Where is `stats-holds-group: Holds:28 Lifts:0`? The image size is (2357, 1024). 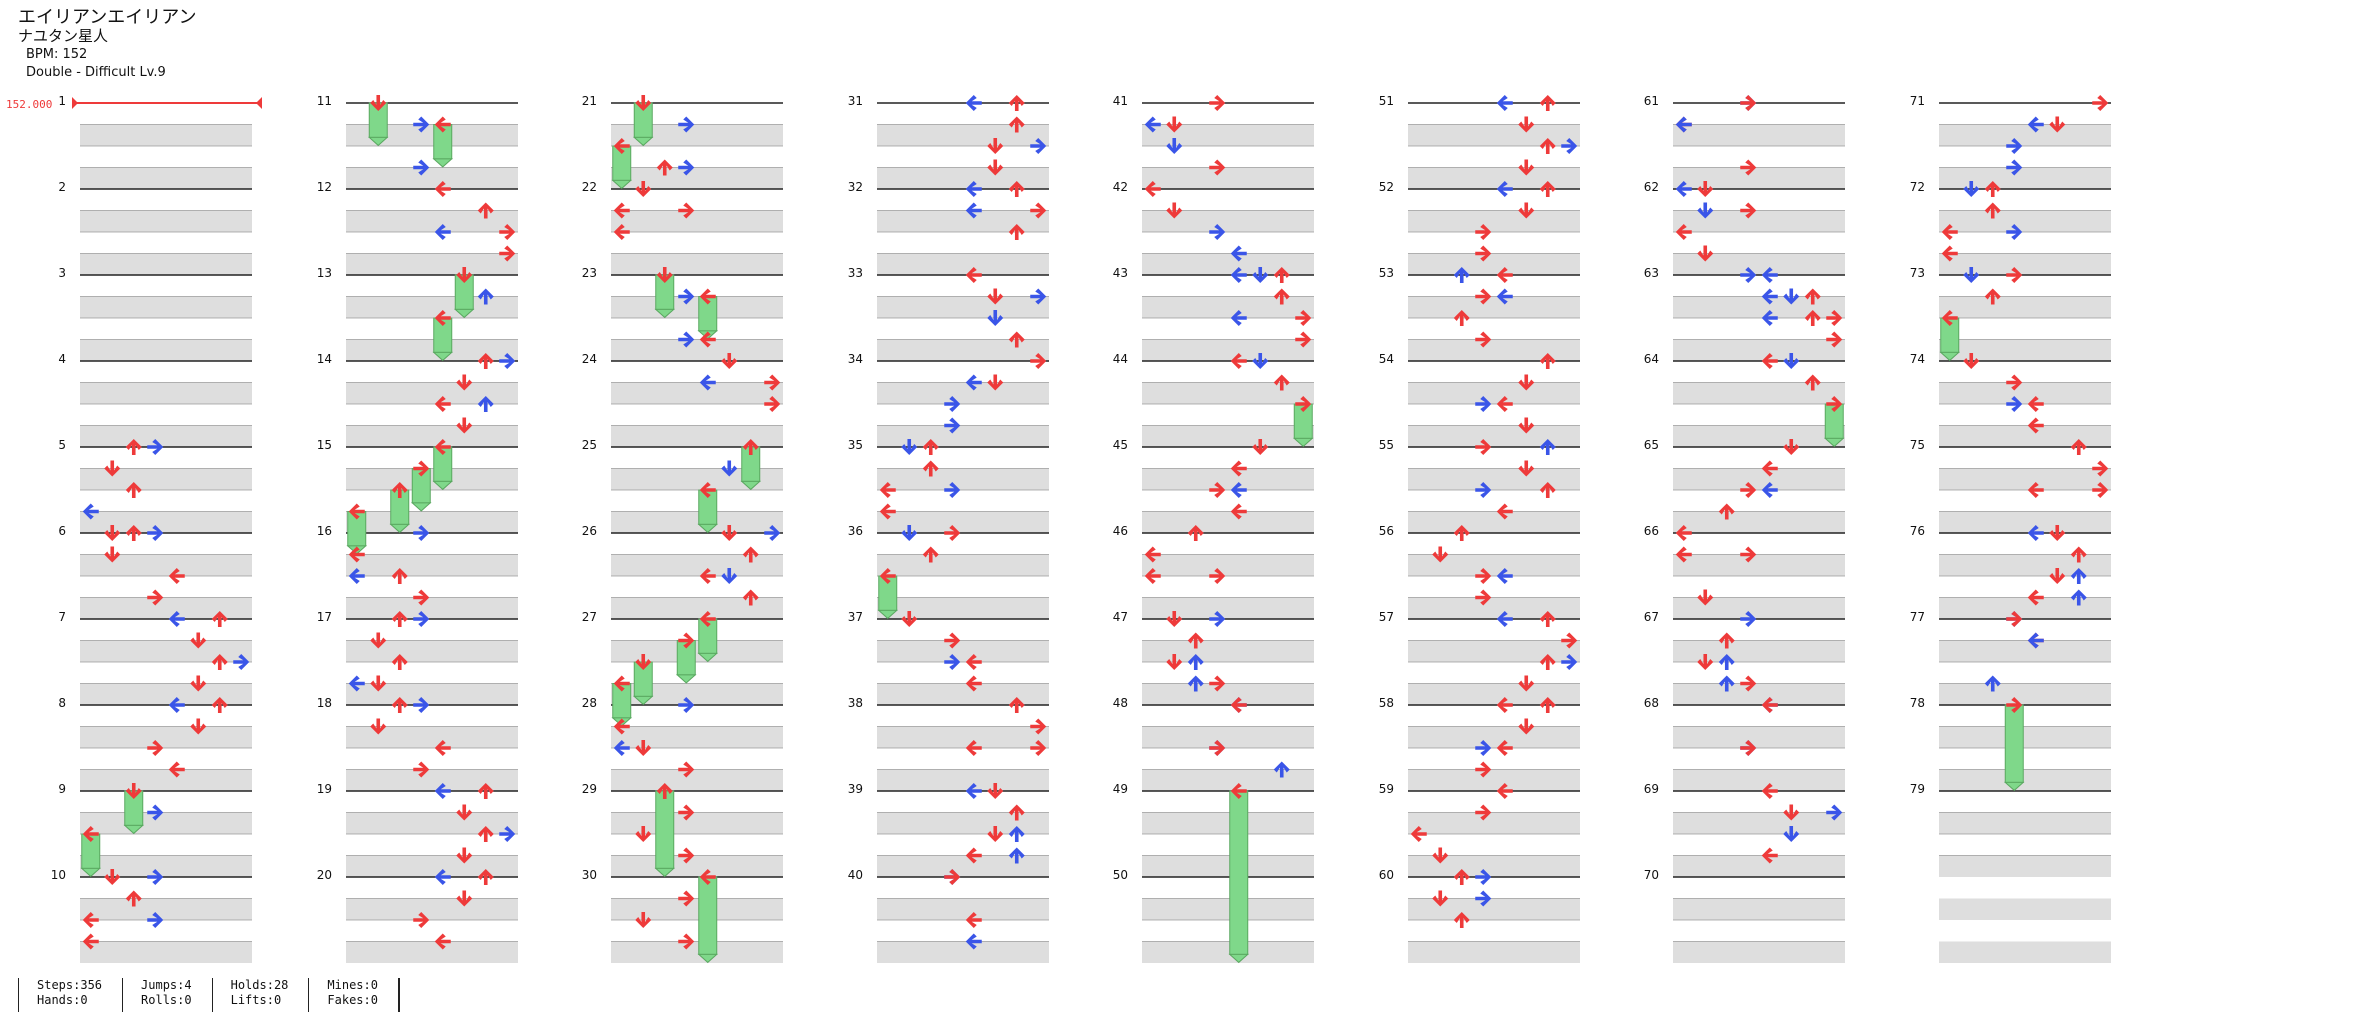
stats-holds-group: Holds:28 Lifts:0 is located at coordinates (260, 995).